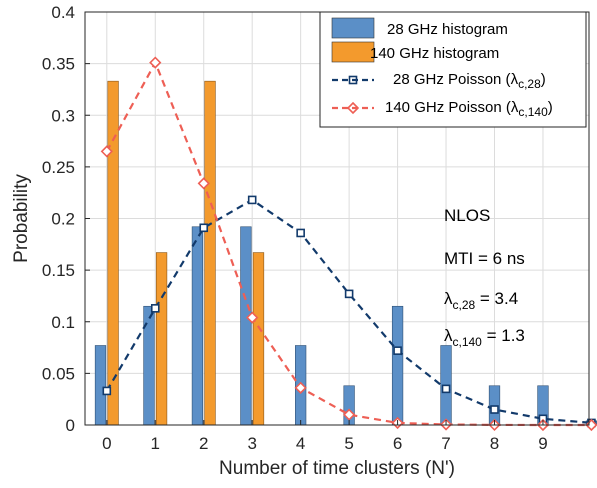 The width and height of the screenshot is (597, 488). What do you see at coordinates (106, 443) in the screenshot?
I see `x-tick-label: 0` at bounding box center [106, 443].